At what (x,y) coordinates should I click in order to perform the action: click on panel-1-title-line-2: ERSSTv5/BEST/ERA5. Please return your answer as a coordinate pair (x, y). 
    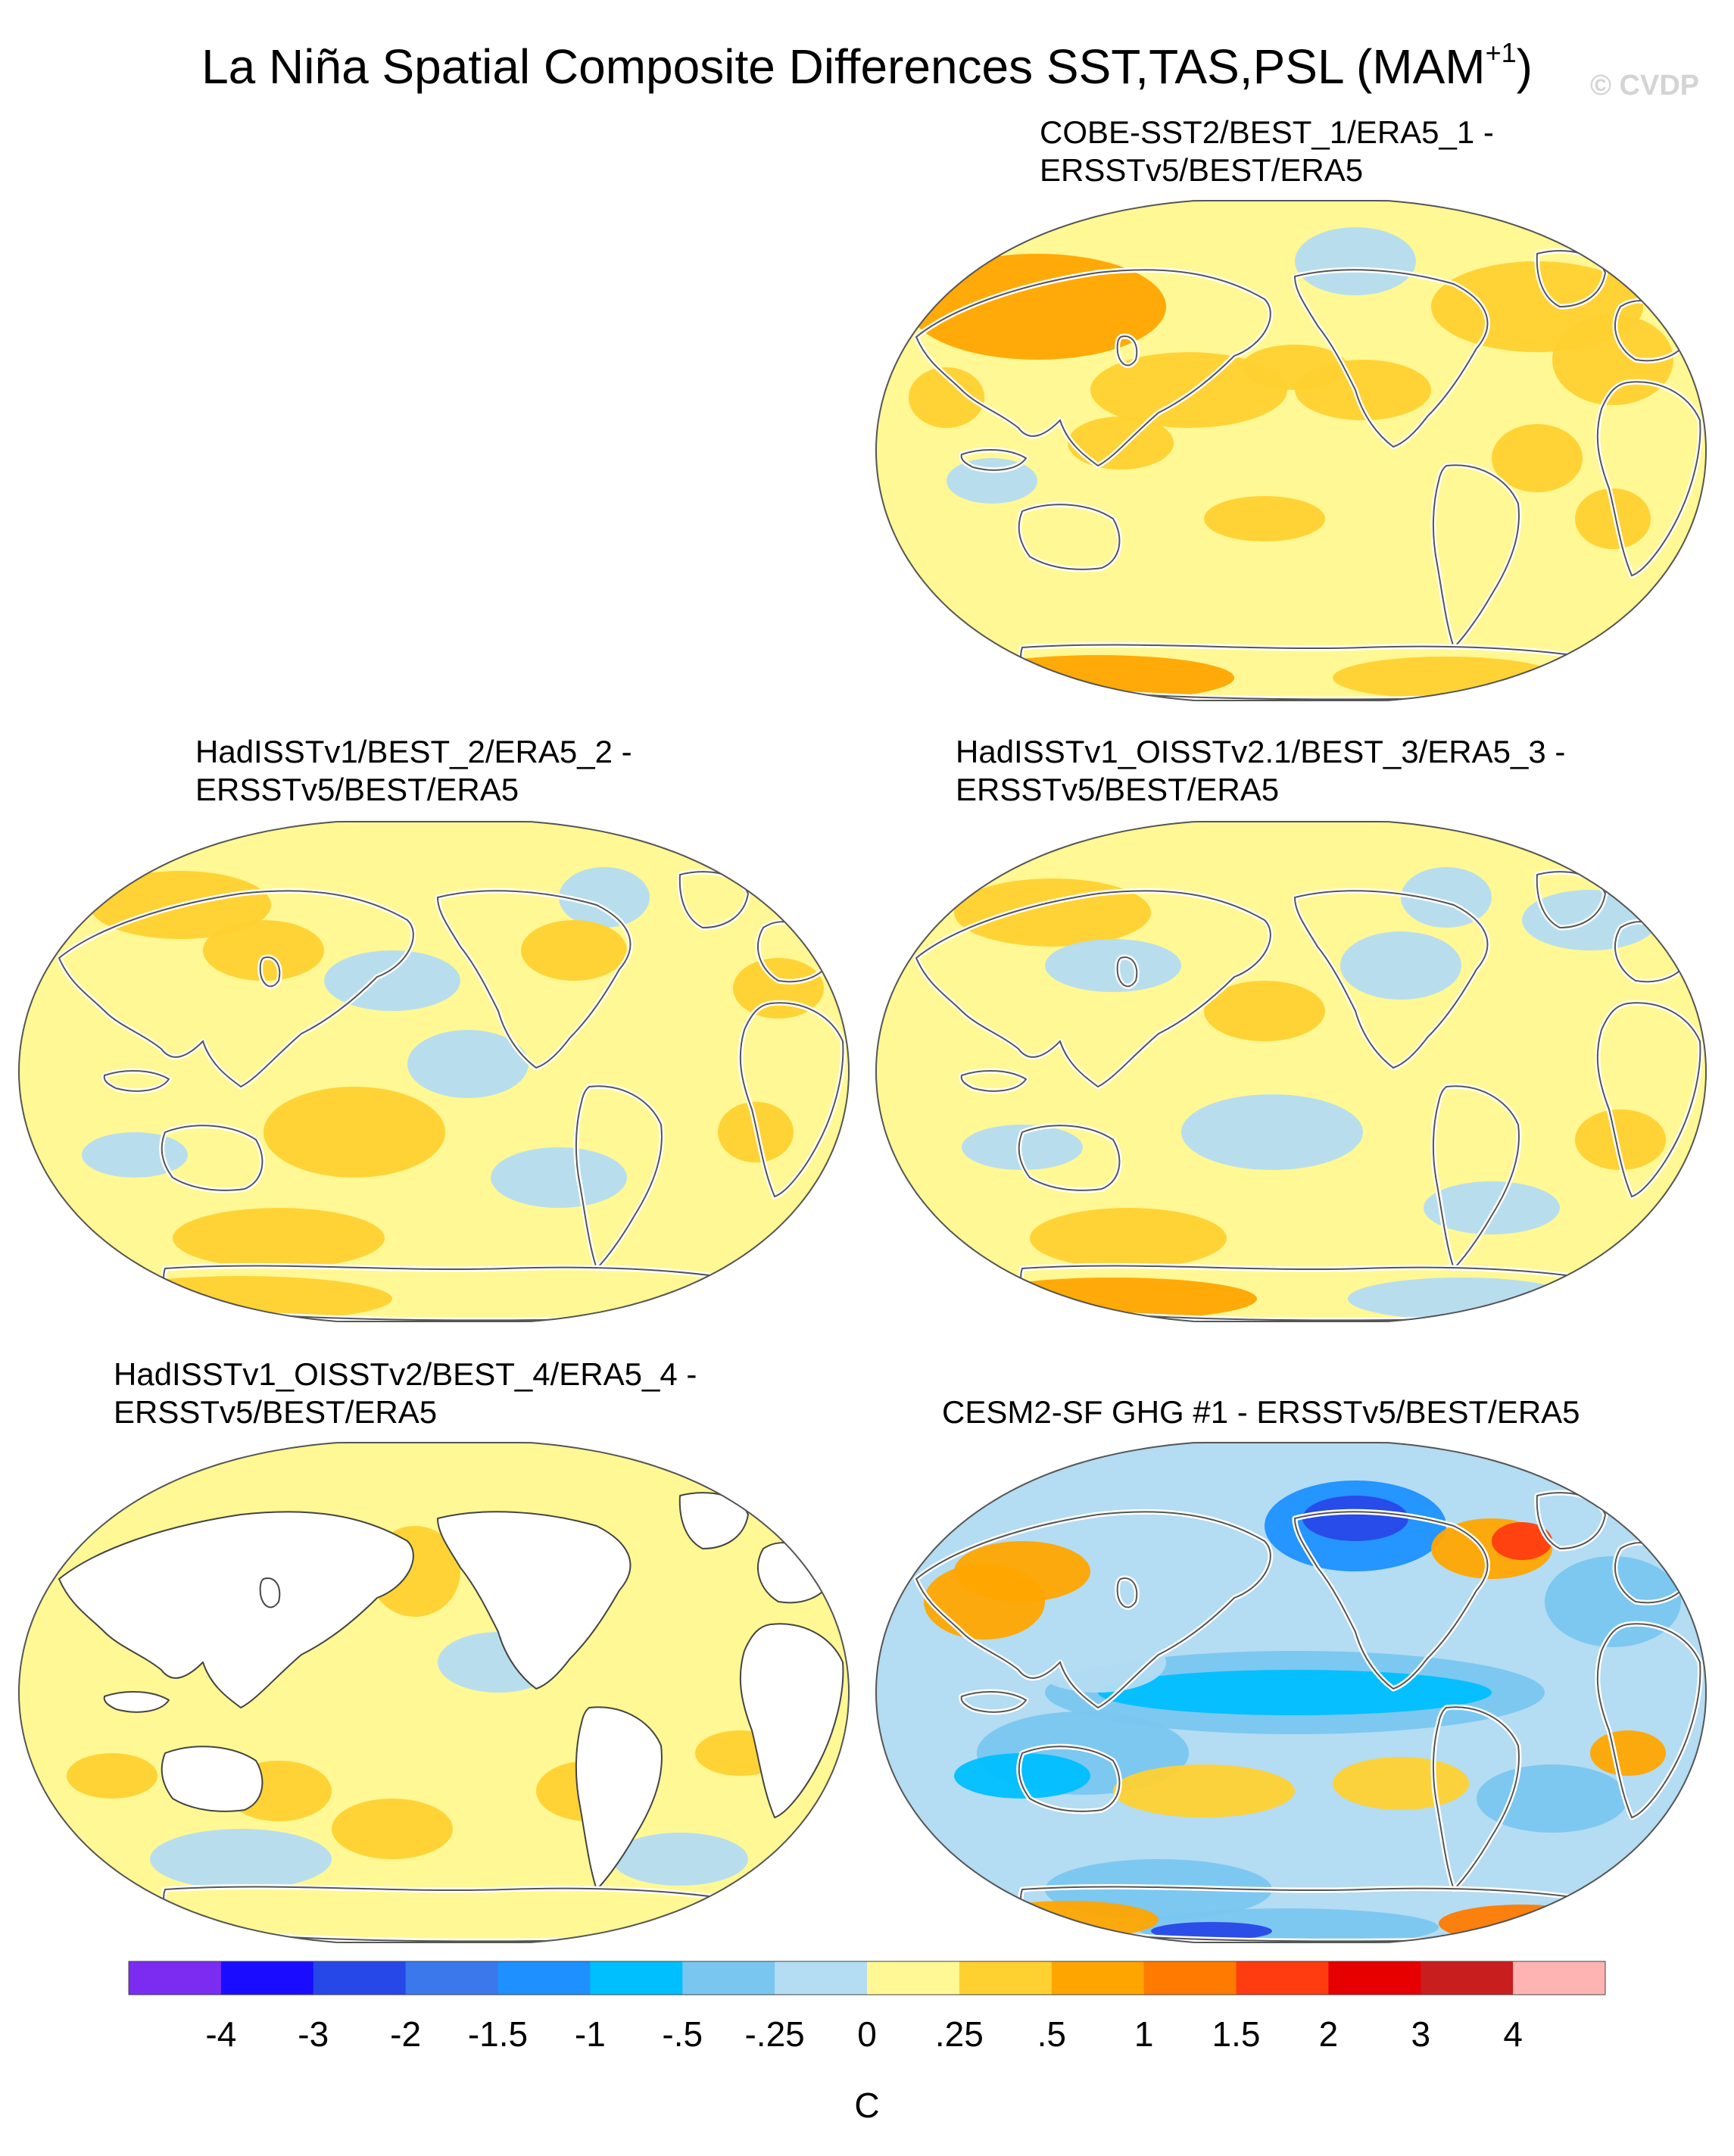
    Looking at the image, I should click on (1202, 170).